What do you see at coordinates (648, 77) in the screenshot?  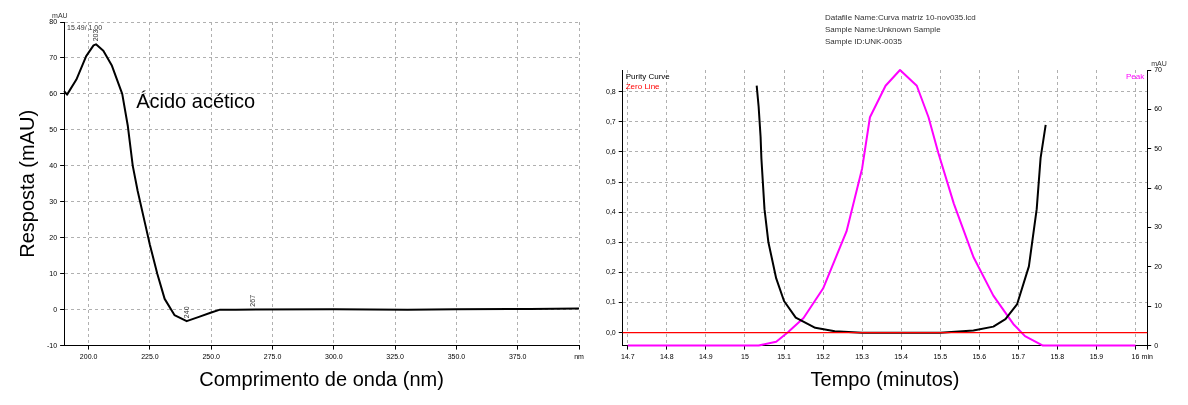 I see `text: Purity Curve` at bounding box center [648, 77].